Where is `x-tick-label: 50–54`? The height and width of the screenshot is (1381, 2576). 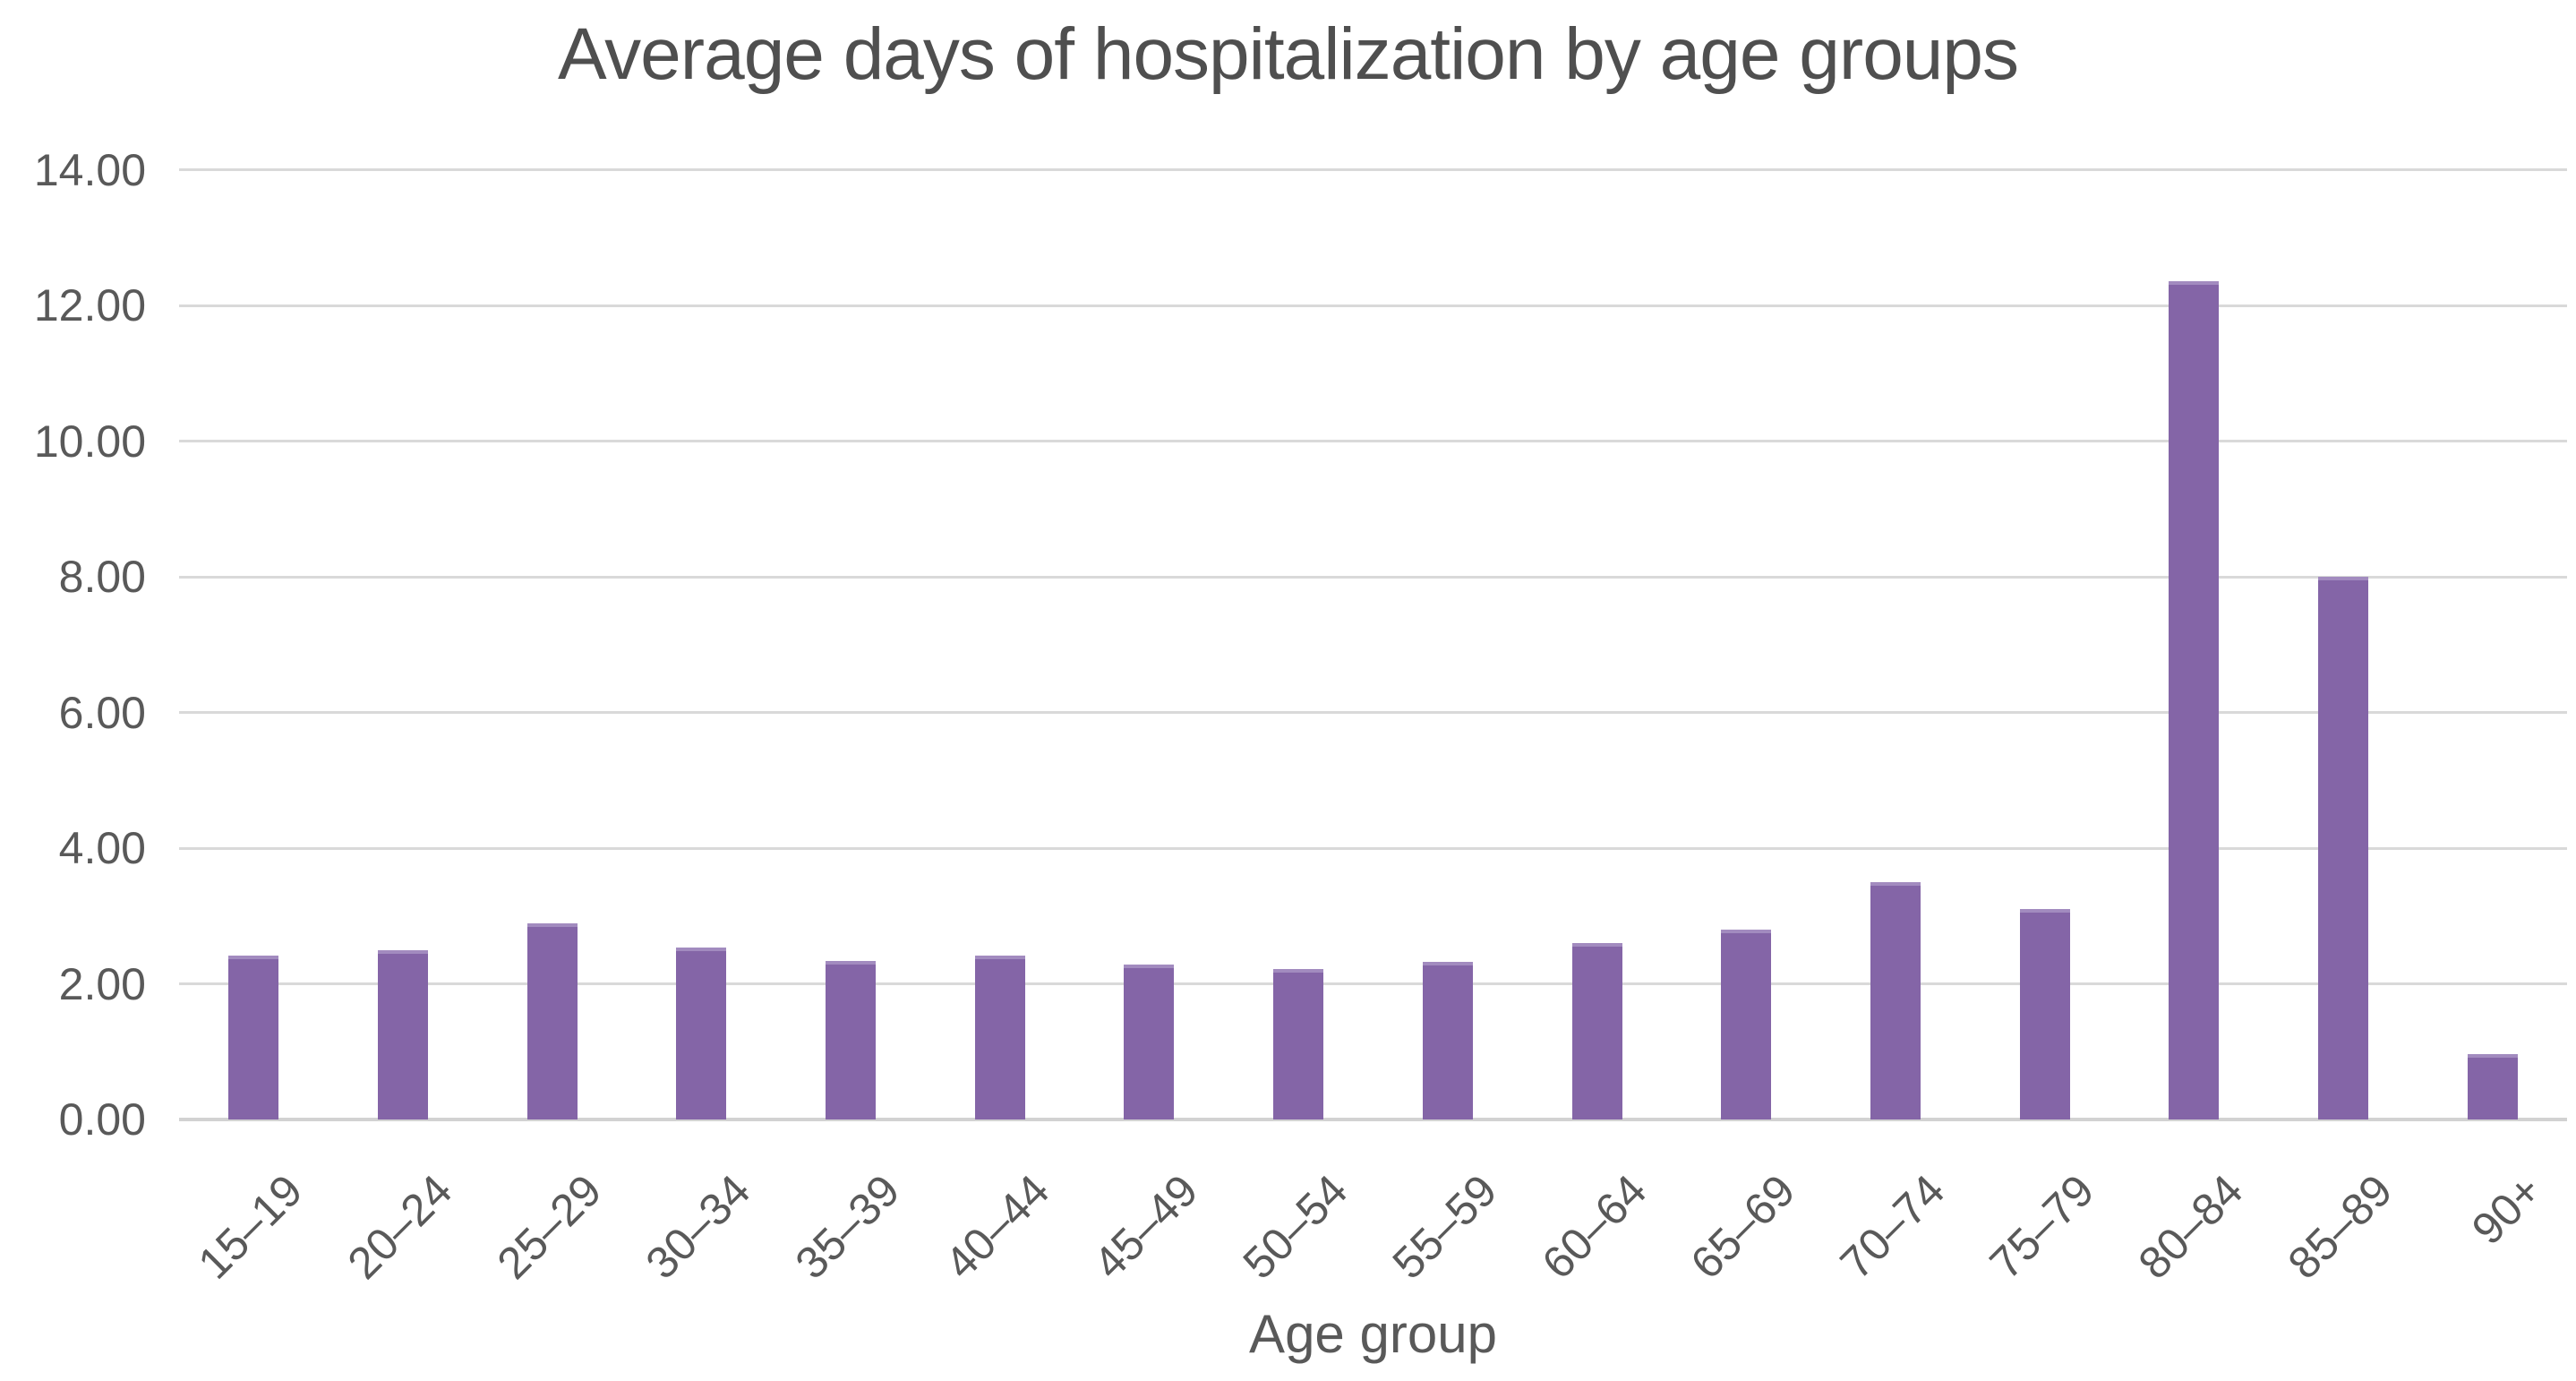 x-tick-label: 50–54 is located at coordinates (1295, 1227).